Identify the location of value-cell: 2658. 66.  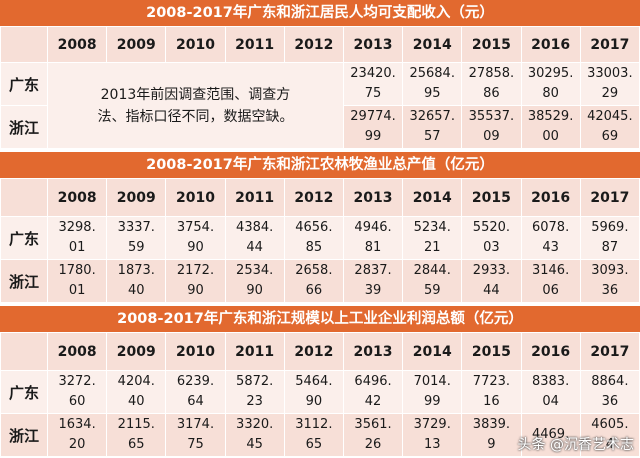
(313, 281).